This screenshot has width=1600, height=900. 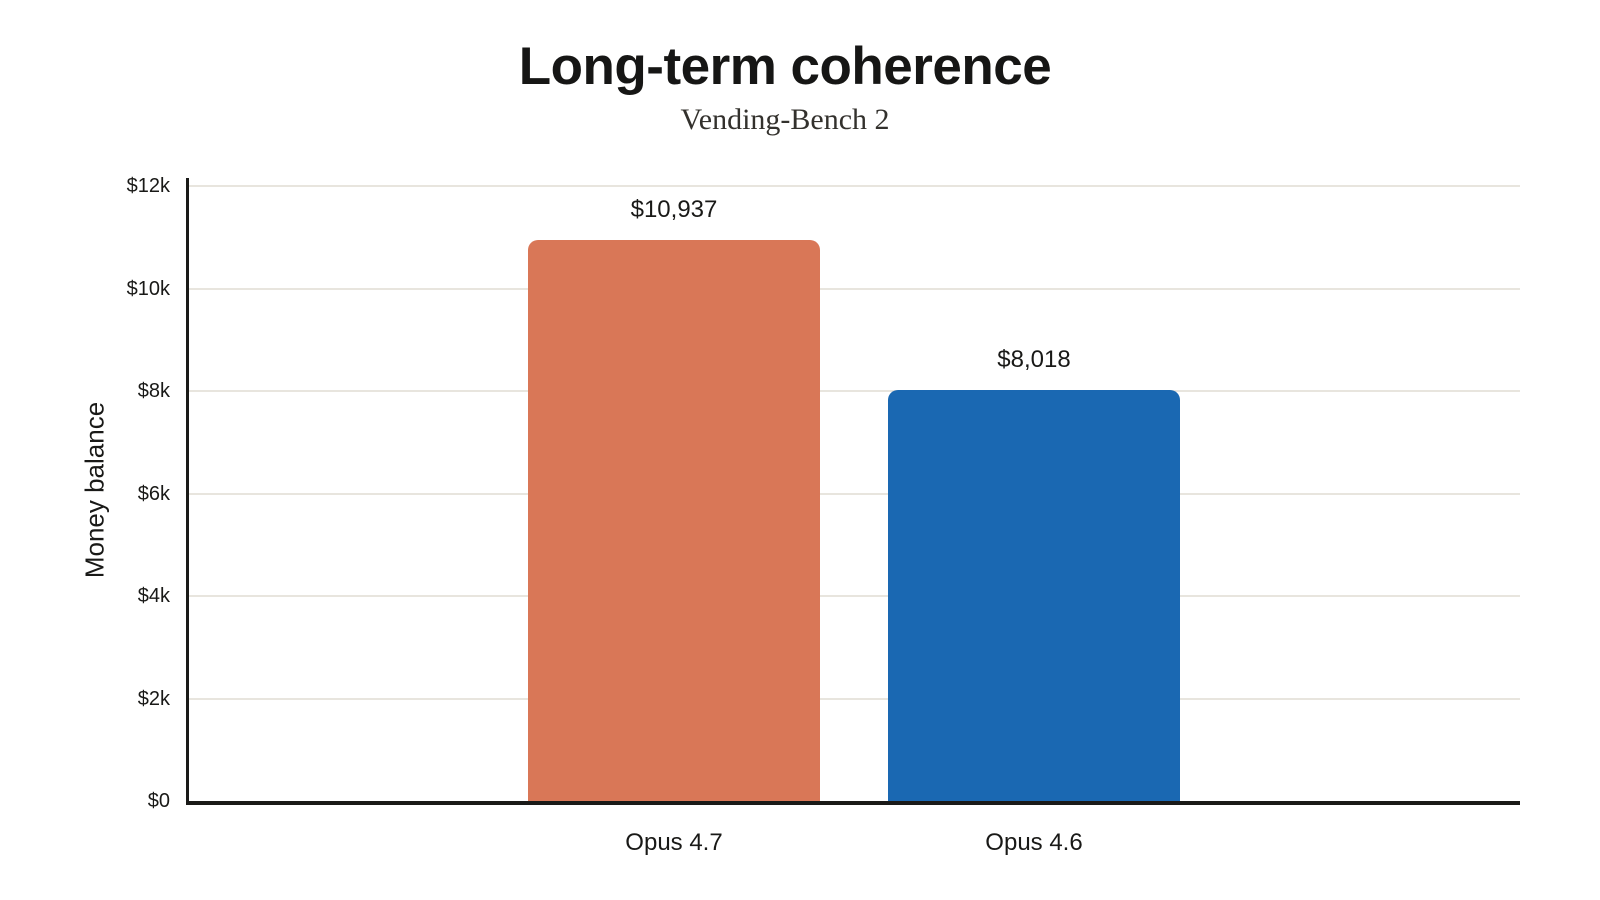 I want to click on y-tick-label: $8k, so click(x=153, y=391).